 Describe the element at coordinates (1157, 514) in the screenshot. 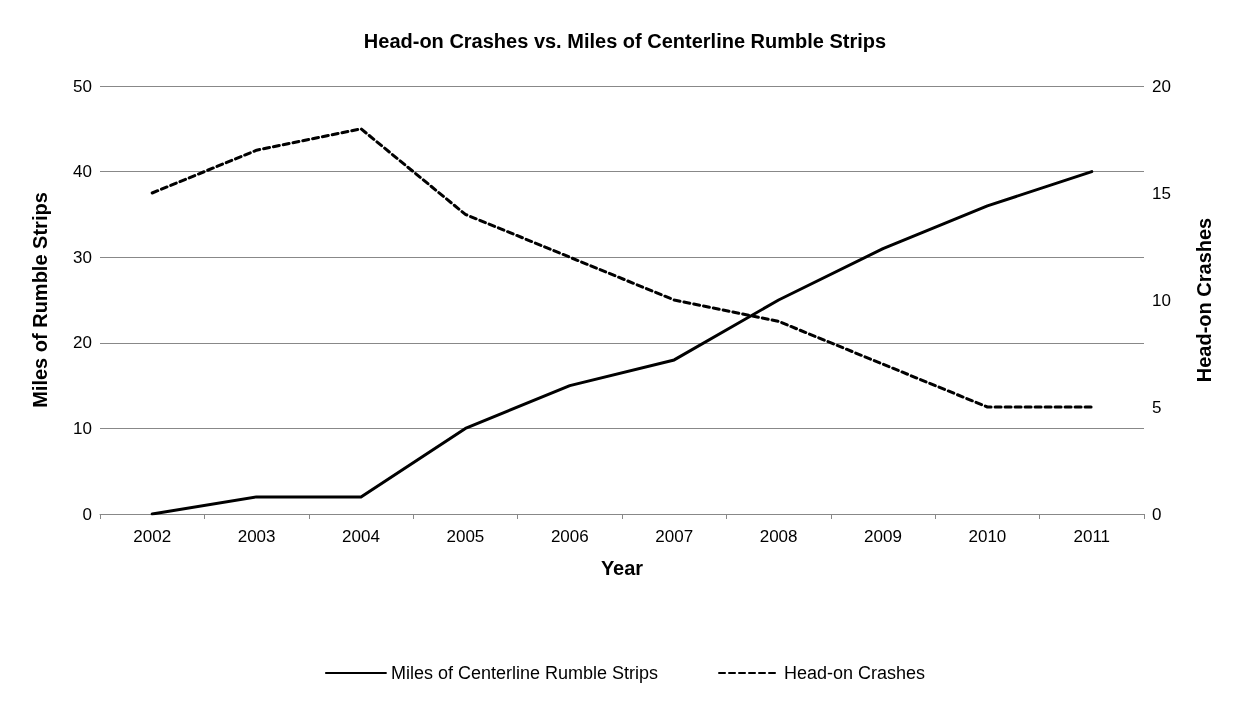

I see `y2-tick-label: 0` at that location.